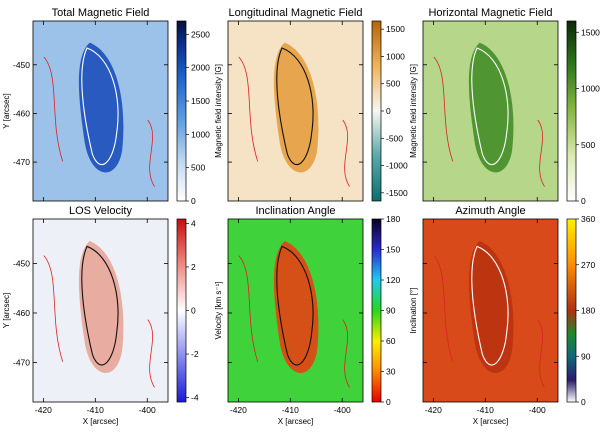 Image resolution: width=600 pixels, height=438 pixels. I want to click on colorbar-tick-label: -4, so click(195, 398).